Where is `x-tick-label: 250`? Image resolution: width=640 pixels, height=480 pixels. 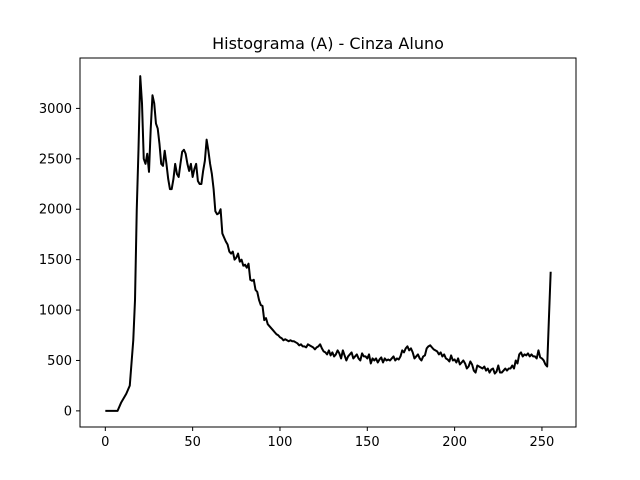 x-tick-label: 250 is located at coordinates (542, 442).